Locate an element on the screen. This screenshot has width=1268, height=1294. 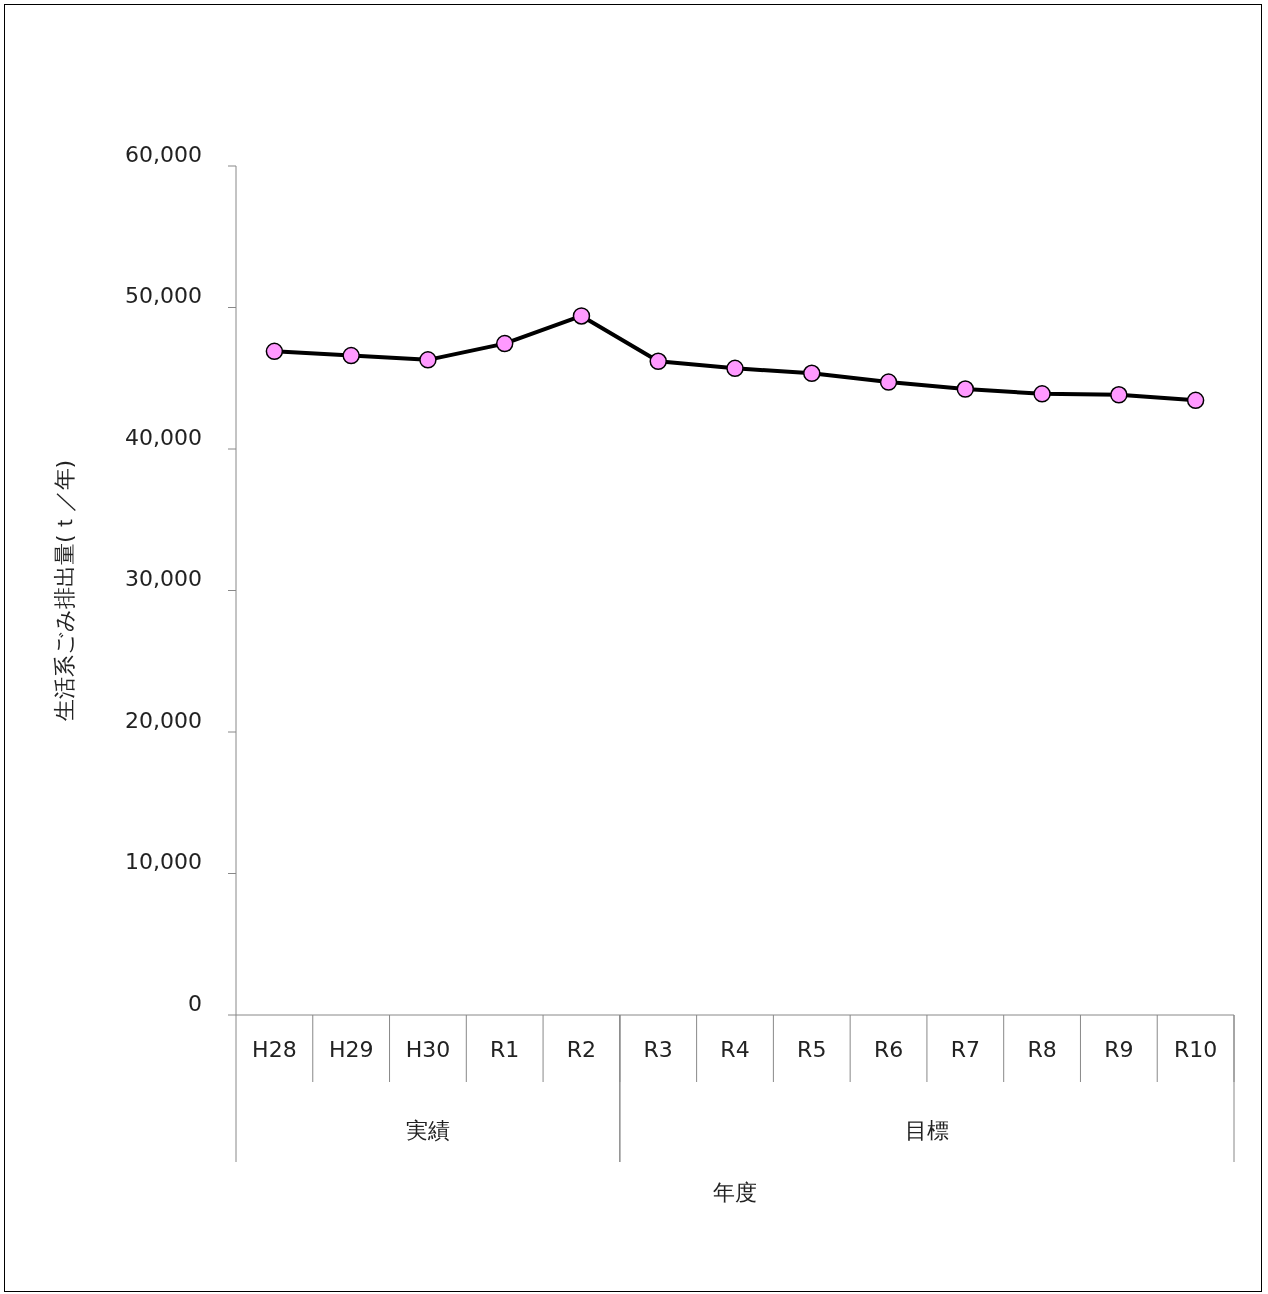
y-tick-label: 60,000 is located at coordinates (163, 154).